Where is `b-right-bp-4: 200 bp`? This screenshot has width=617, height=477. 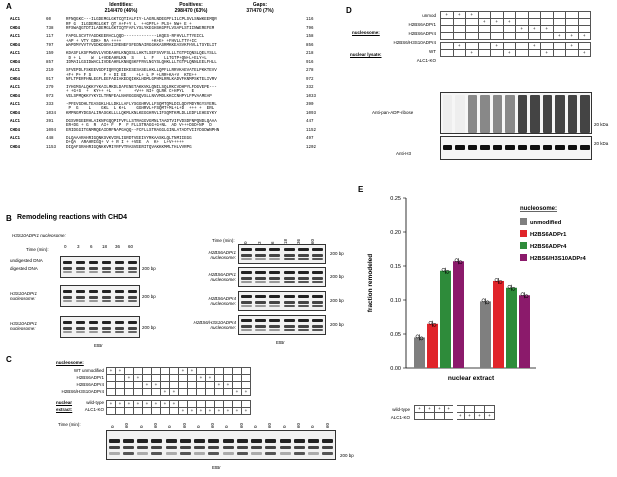 b-right-bp-4: 200 bp is located at coordinates (337, 324).